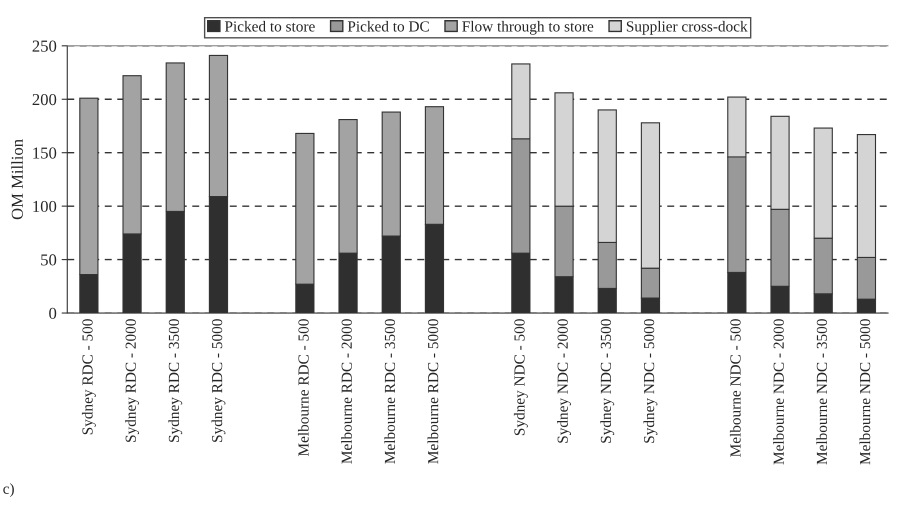 The width and height of the screenshot is (897, 509). What do you see at coordinates (390, 391) in the screenshot?
I see `x-tick-label: Melbourne RDC - 3500` at bounding box center [390, 391].